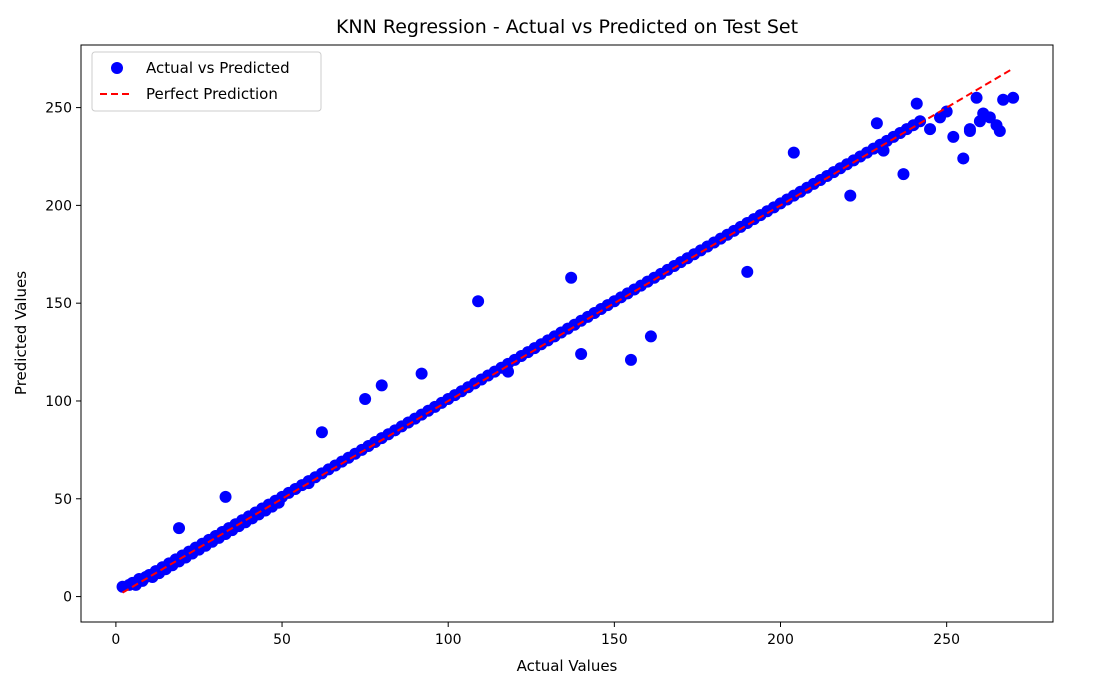  What do you see at coordinates (63, 500) in the screenshot?
I see `y-tick-label: 50` at bounding box center [63, 500].